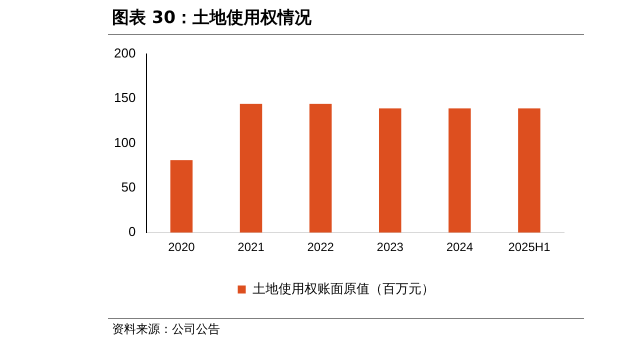 The image size is (622, 348). What do you see at coordinates (390, 247) in the screenshot?
I see `x-tick-label: 2023` at bounding box center [390, 247].